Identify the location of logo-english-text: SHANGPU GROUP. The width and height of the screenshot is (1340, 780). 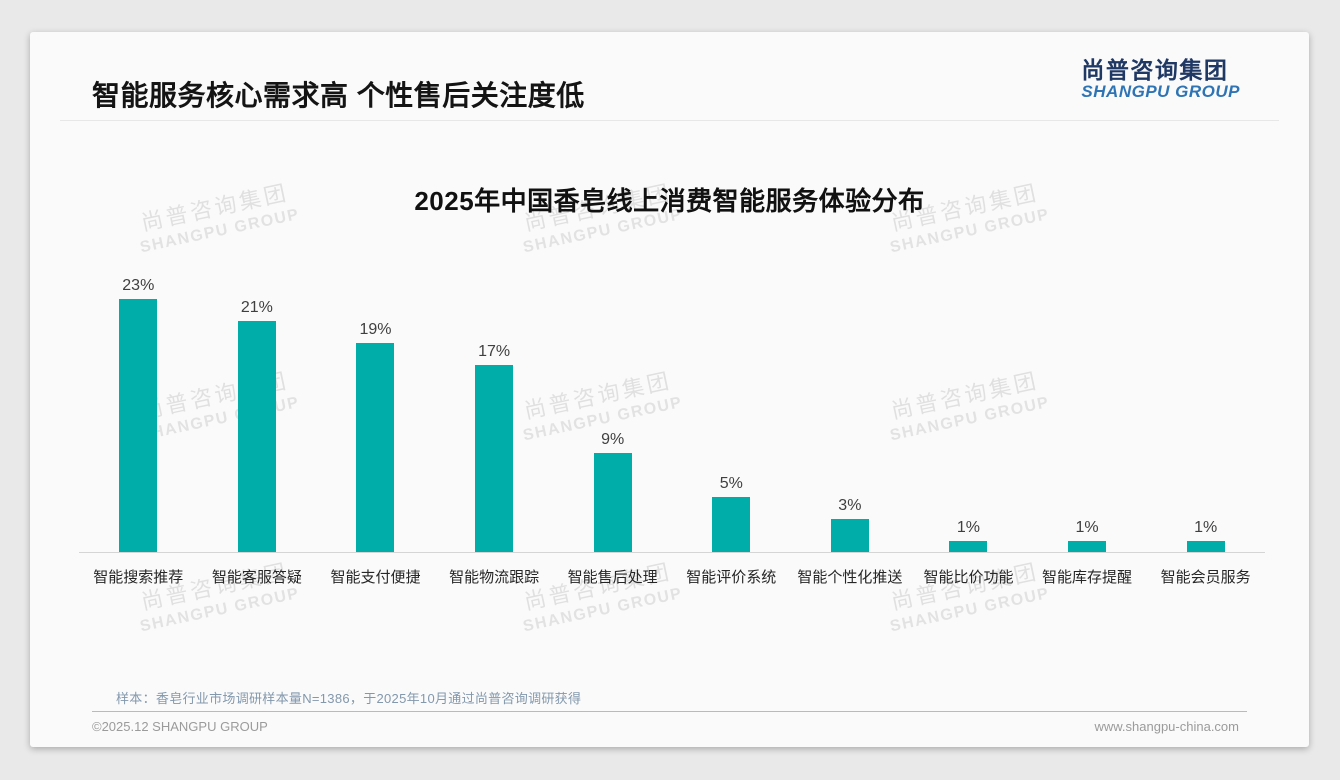
(1160, 92).